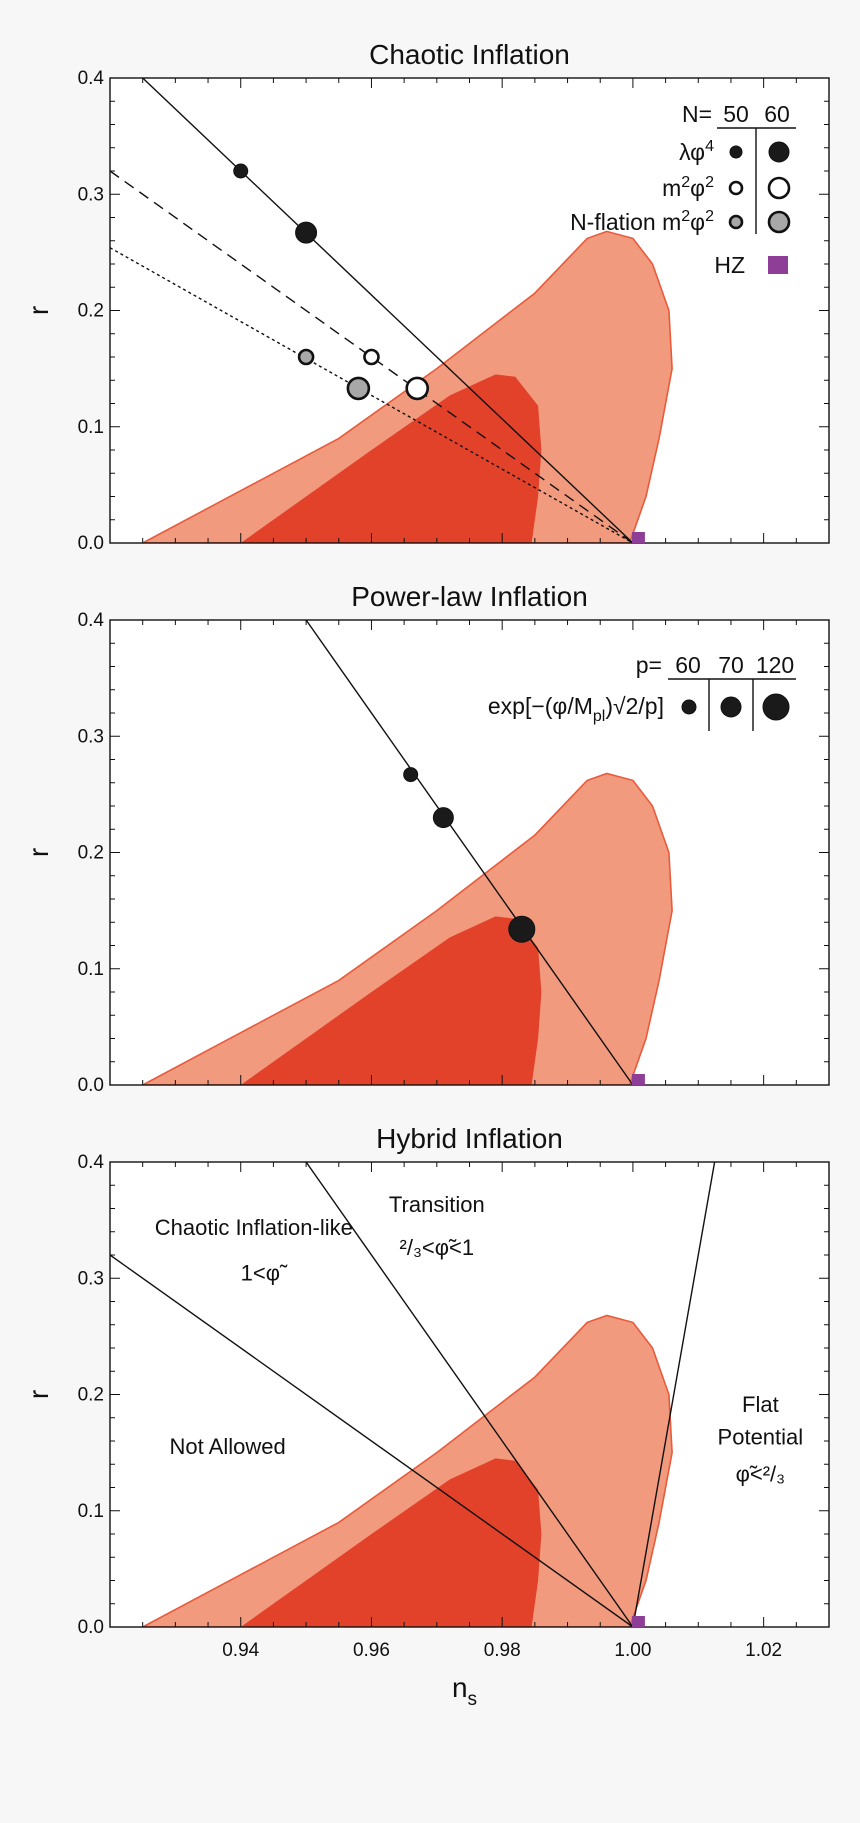  I want to click on legend-label-text: N-flation m, so click(625, 222).